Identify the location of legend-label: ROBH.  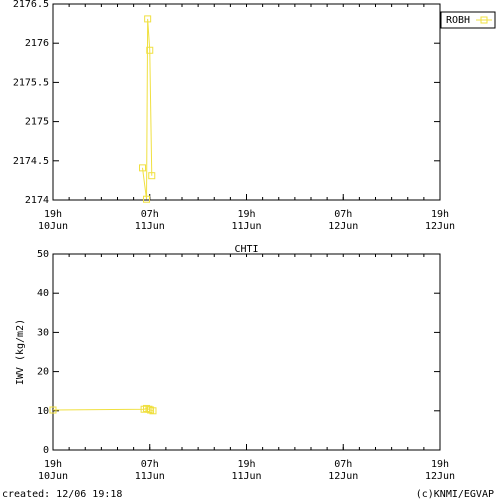
(458, 20).